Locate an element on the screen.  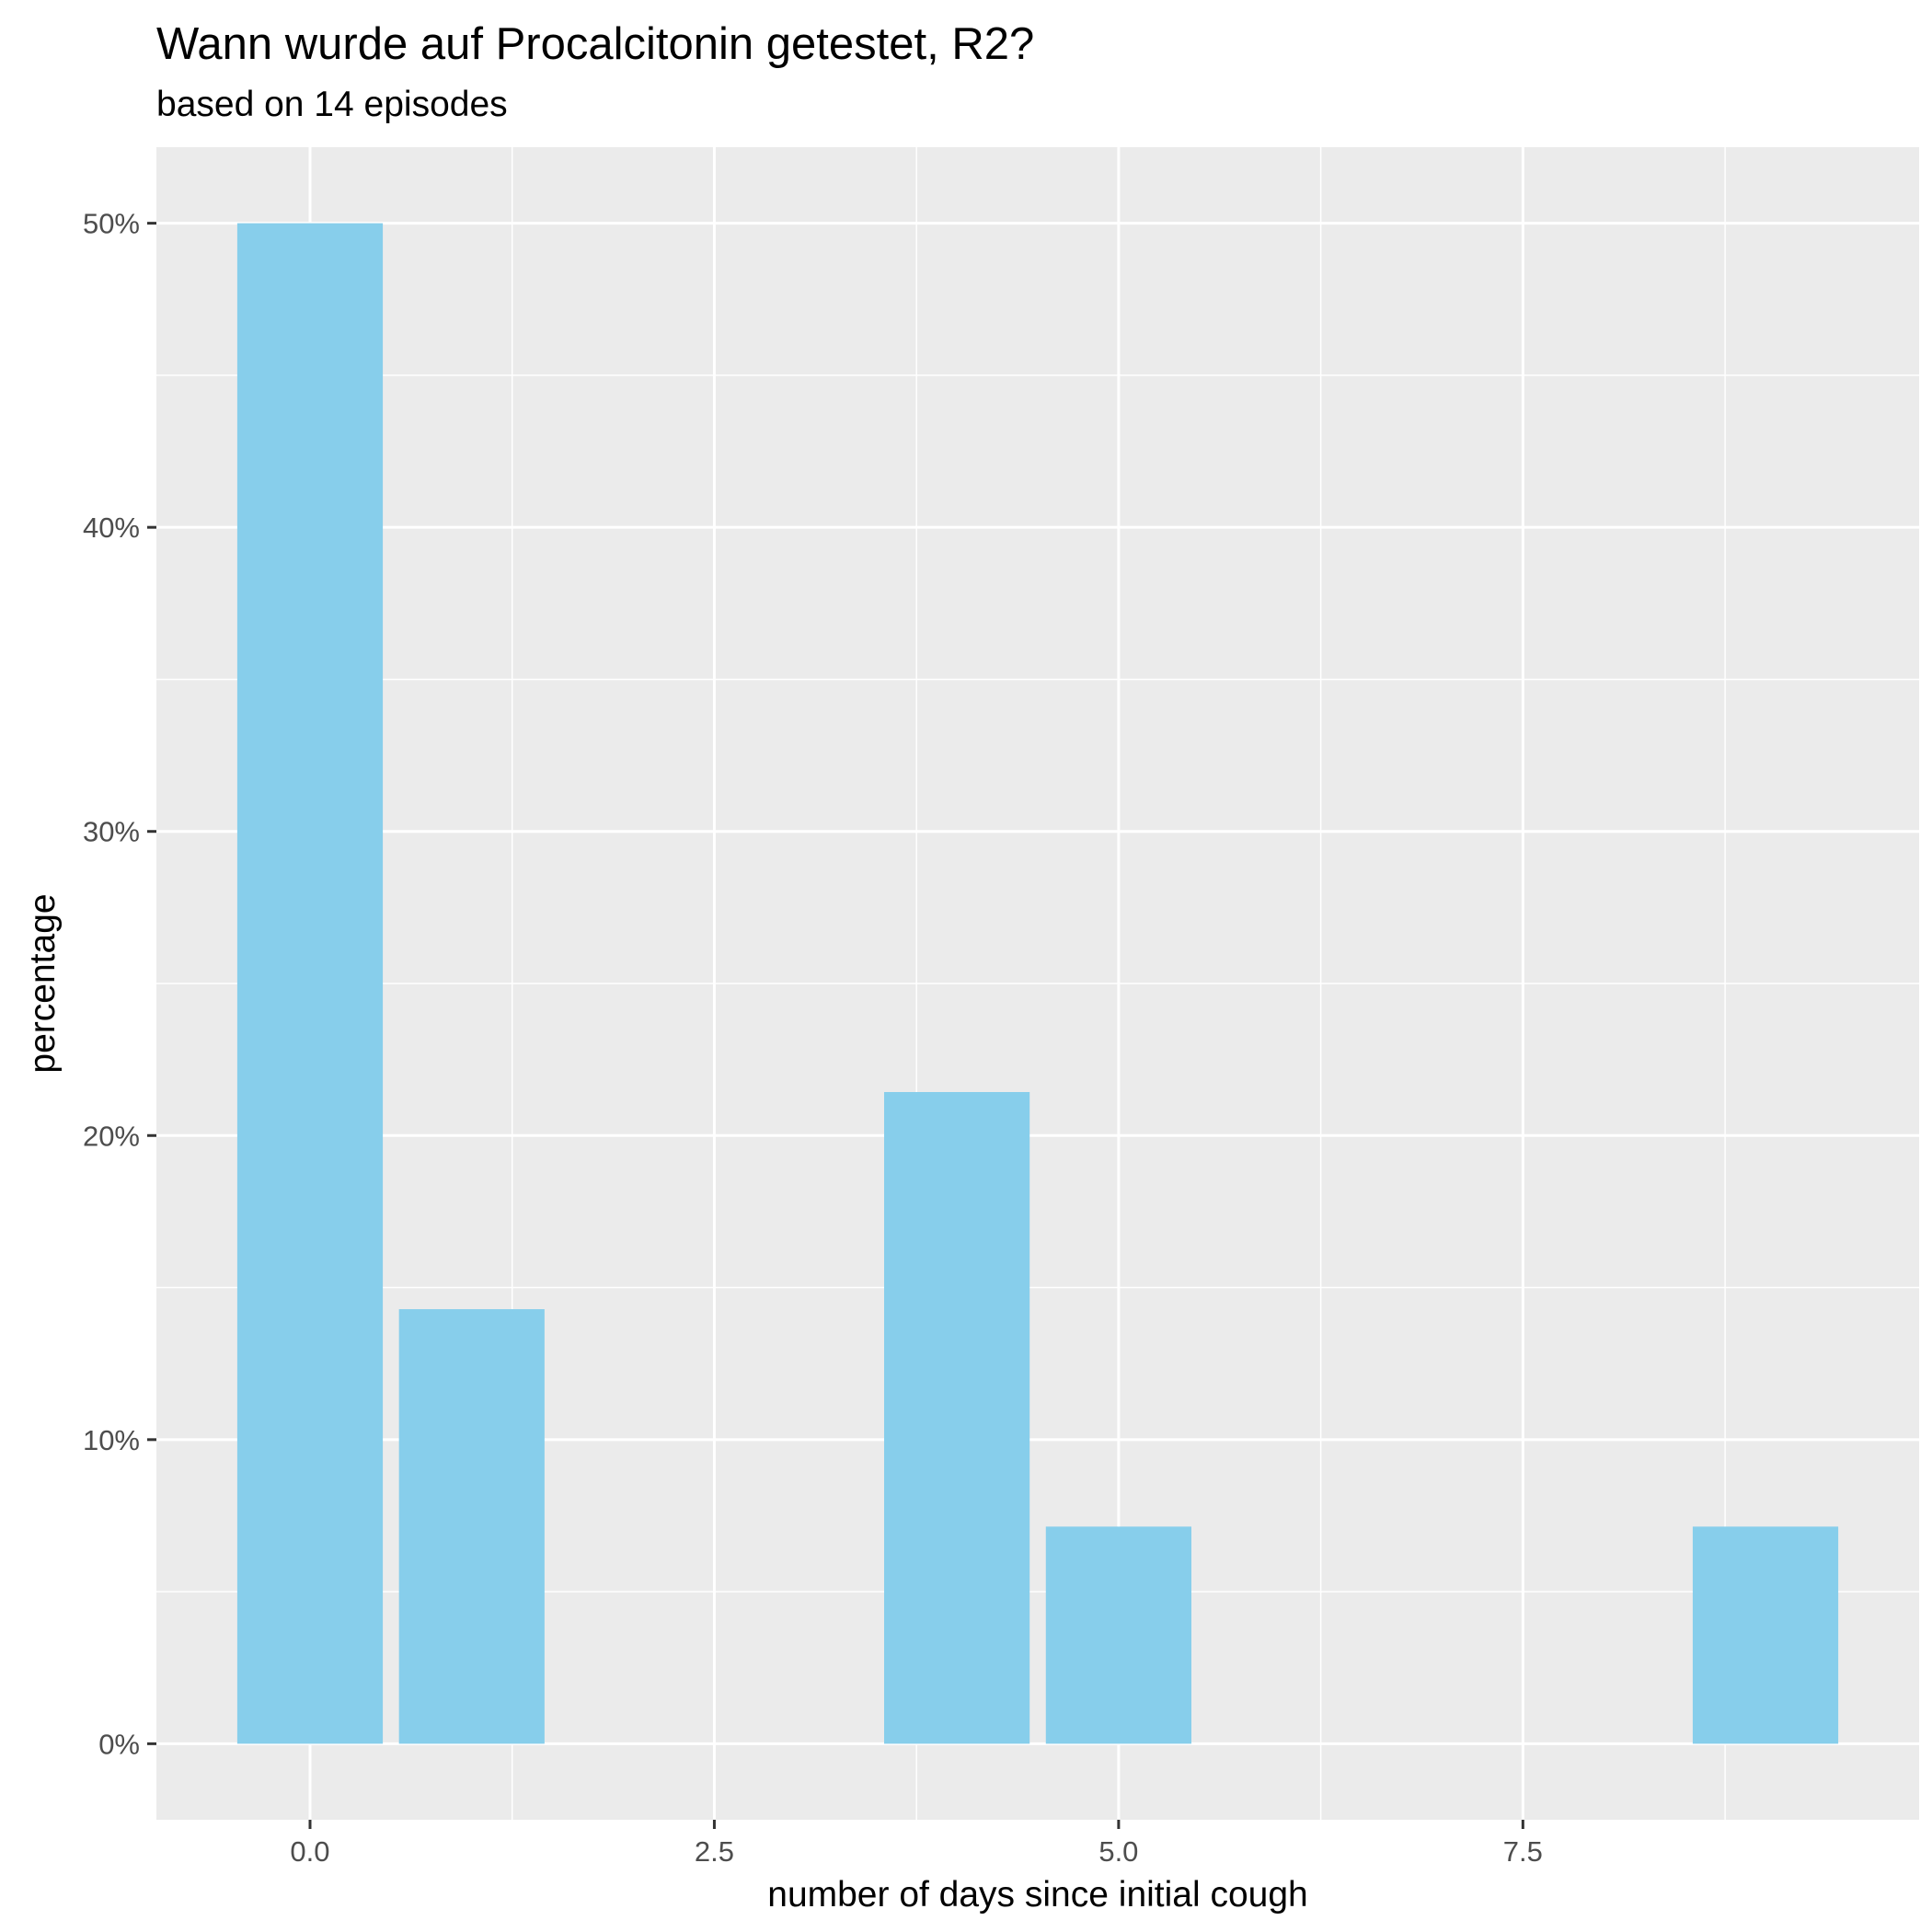
x-tick-label: 5.0 is located at coordinates (1118, 1851).